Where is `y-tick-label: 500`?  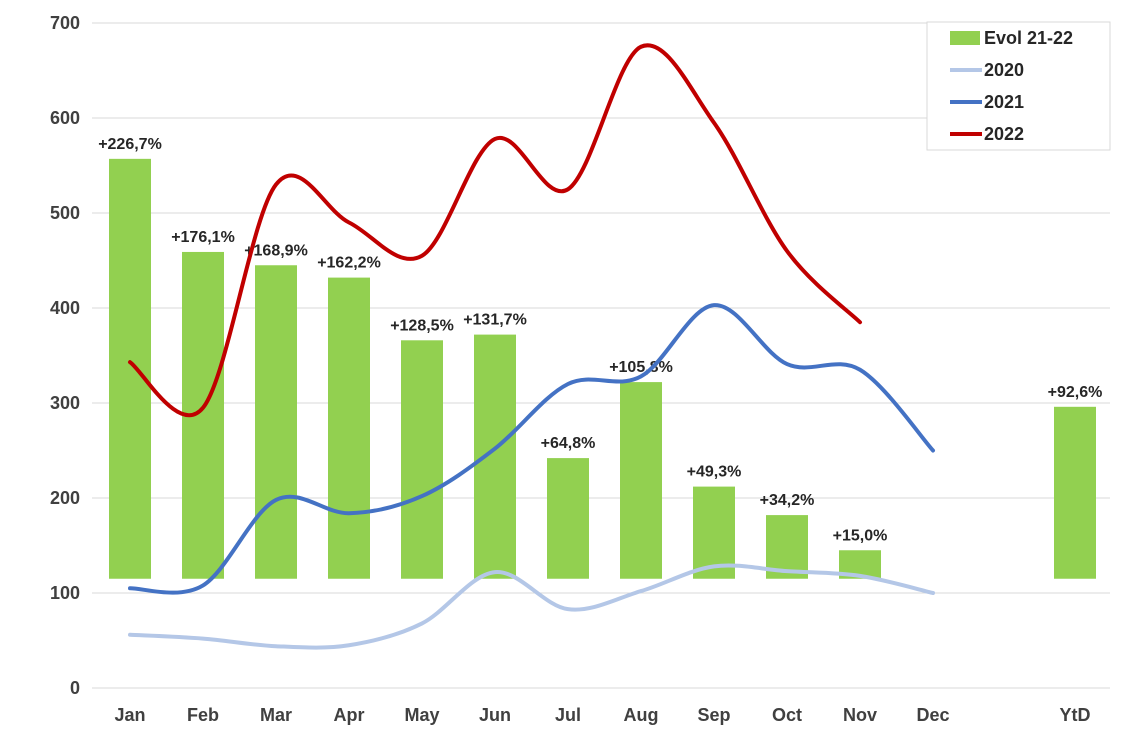
y-tick-label: 500 is located at coordinates (65, 213).